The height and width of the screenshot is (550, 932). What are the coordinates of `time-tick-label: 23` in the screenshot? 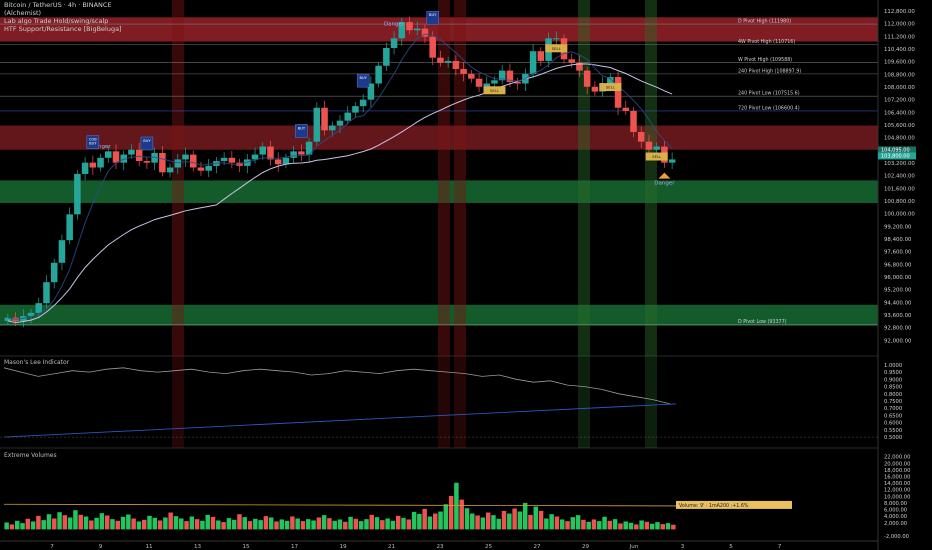 It's located at (440, 547).